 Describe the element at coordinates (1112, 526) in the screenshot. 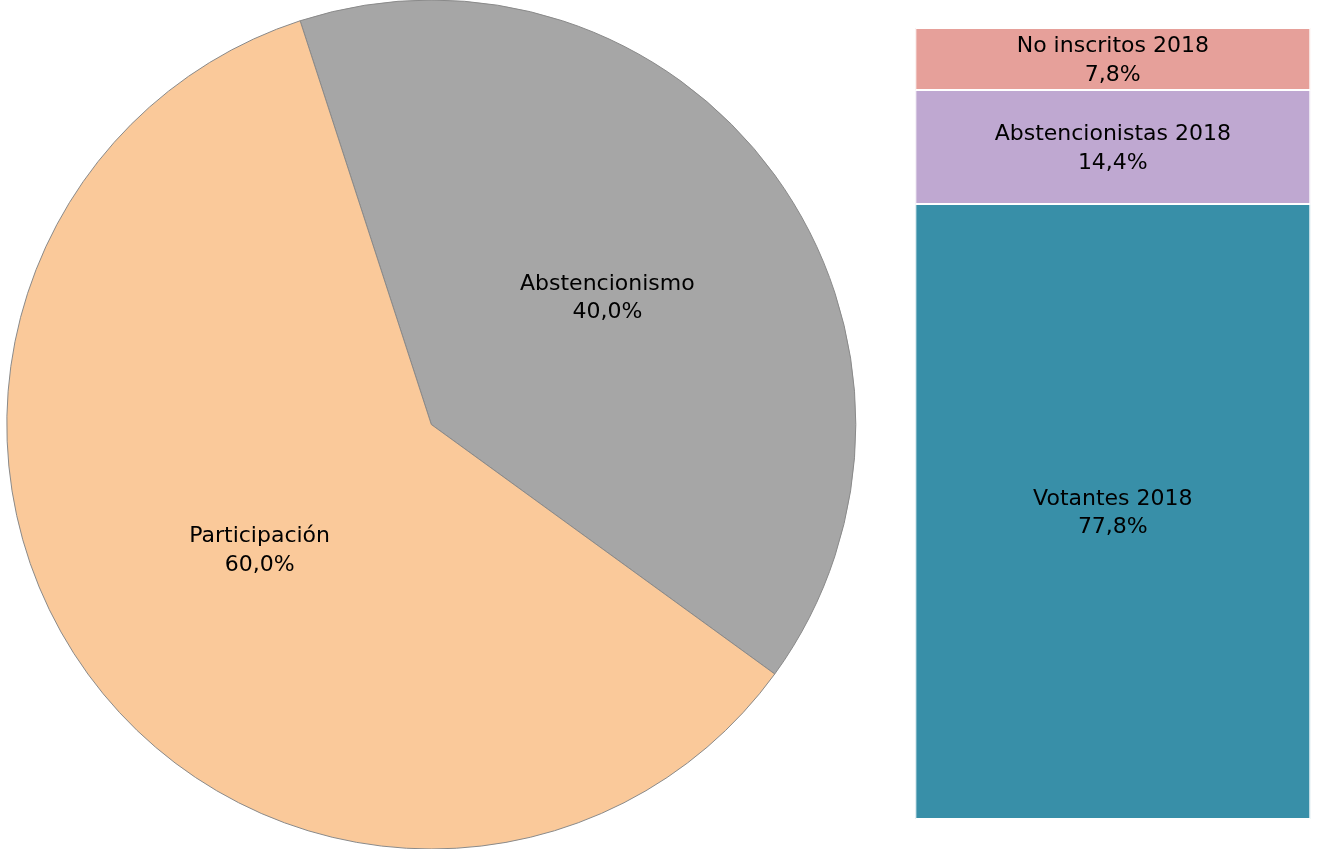

I see `data-label: 77,8%` at that location.